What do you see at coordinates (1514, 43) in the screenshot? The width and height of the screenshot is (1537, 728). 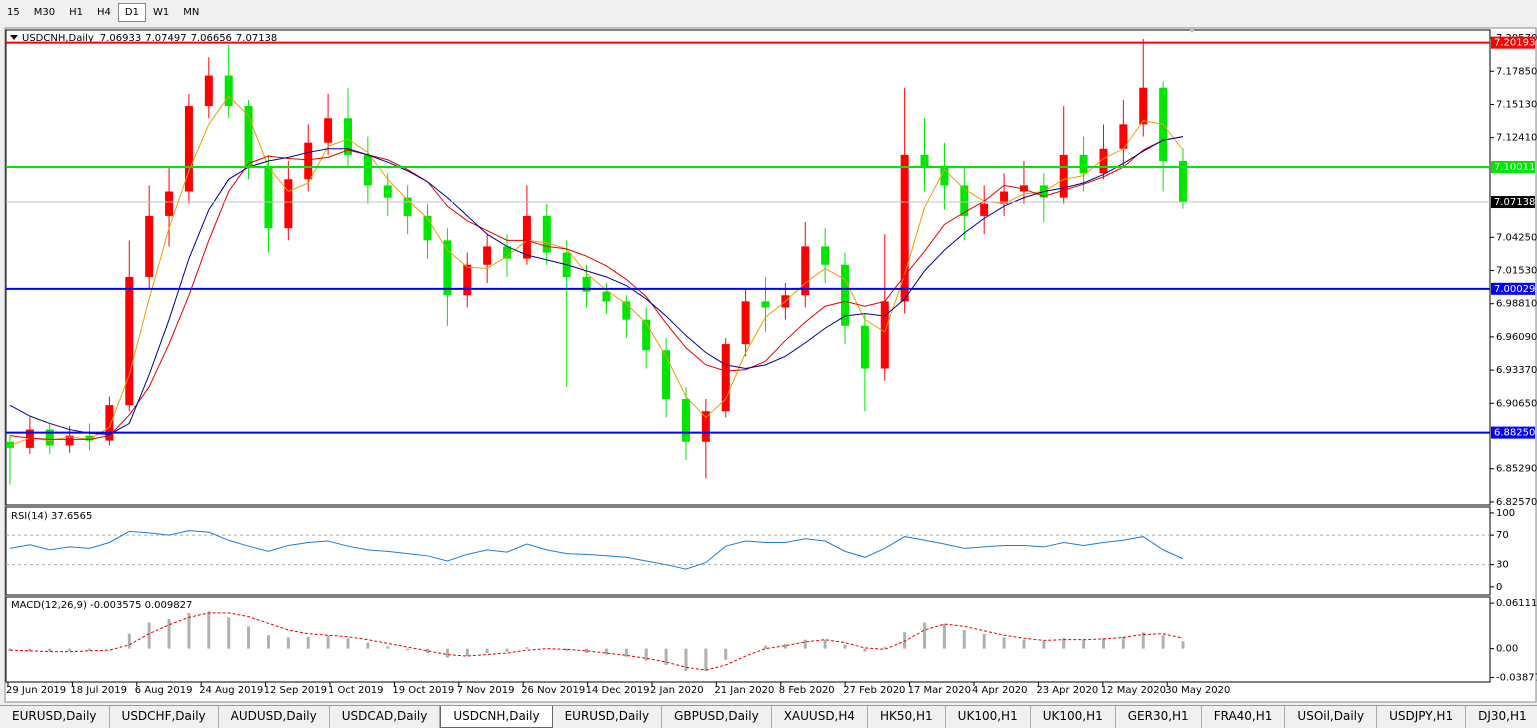 I see `level-label: 7.20193` at bounding box center [1514, 43].